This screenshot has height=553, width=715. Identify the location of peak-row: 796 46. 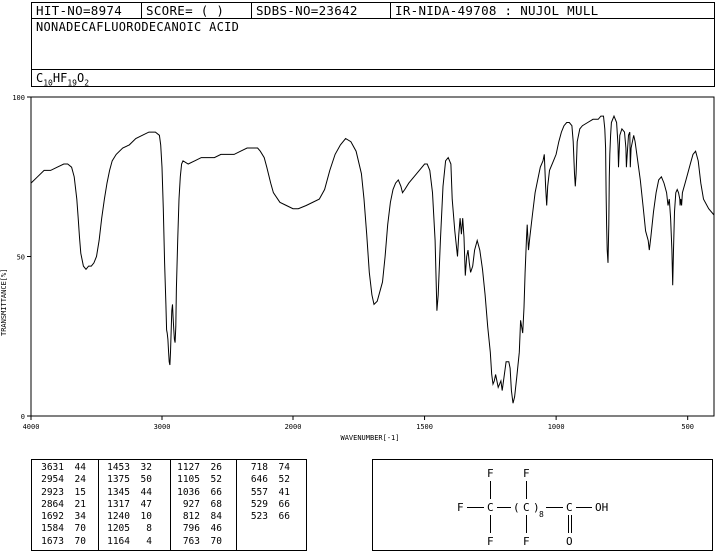
(197, 529).